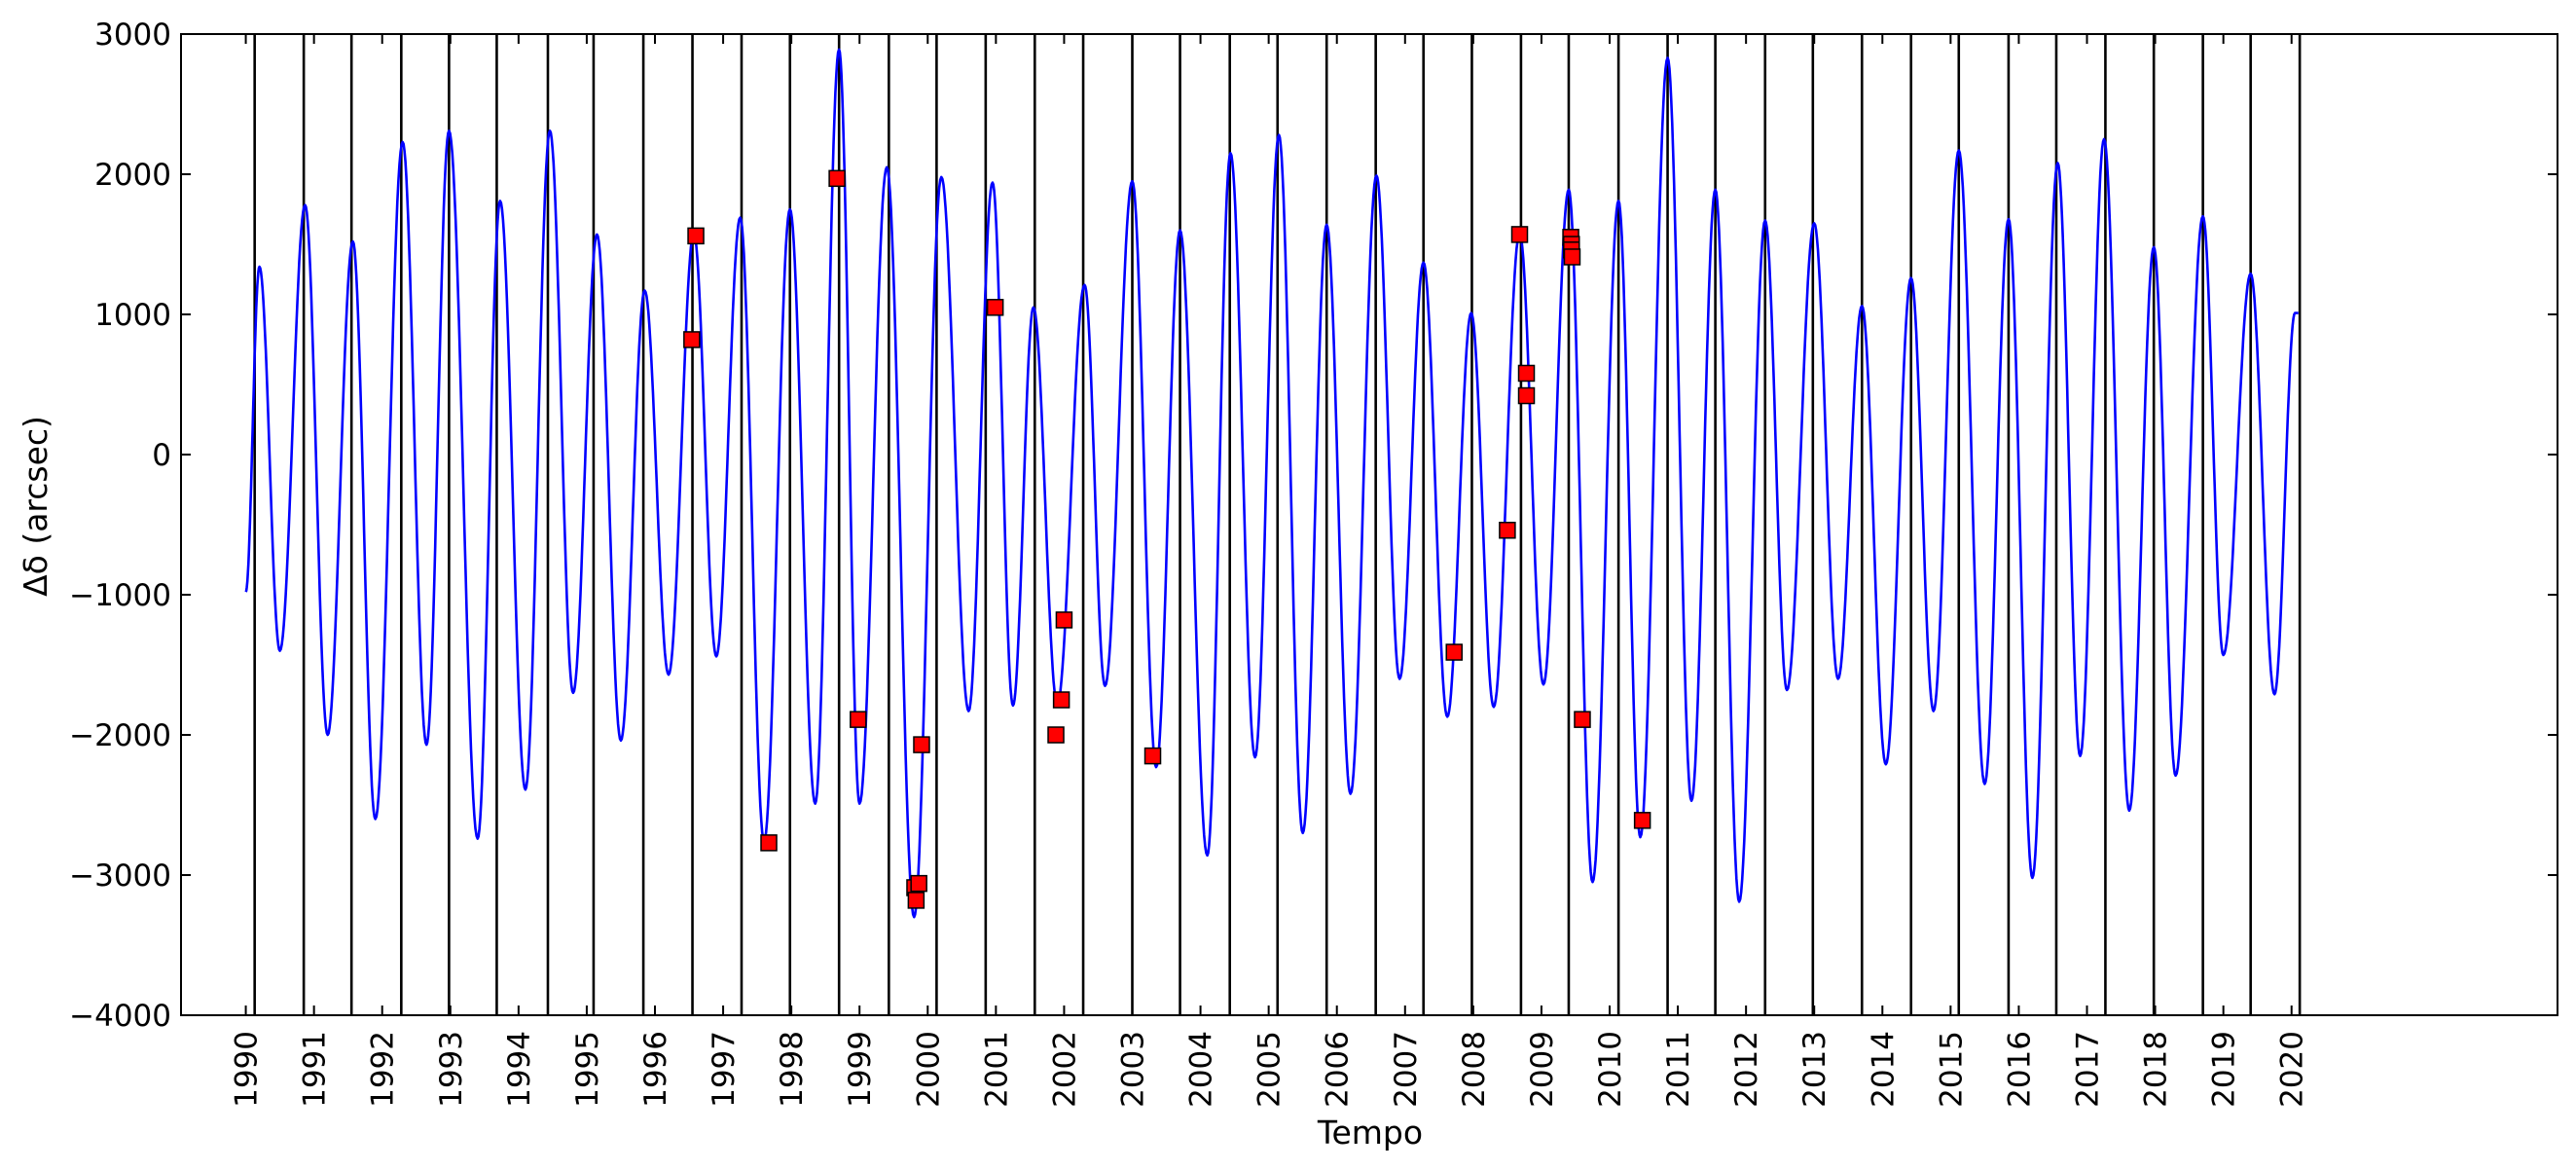  Describe the element at coordinates (132, 35) in the screenshot. I see `y-tick-label: 3000` at that location.